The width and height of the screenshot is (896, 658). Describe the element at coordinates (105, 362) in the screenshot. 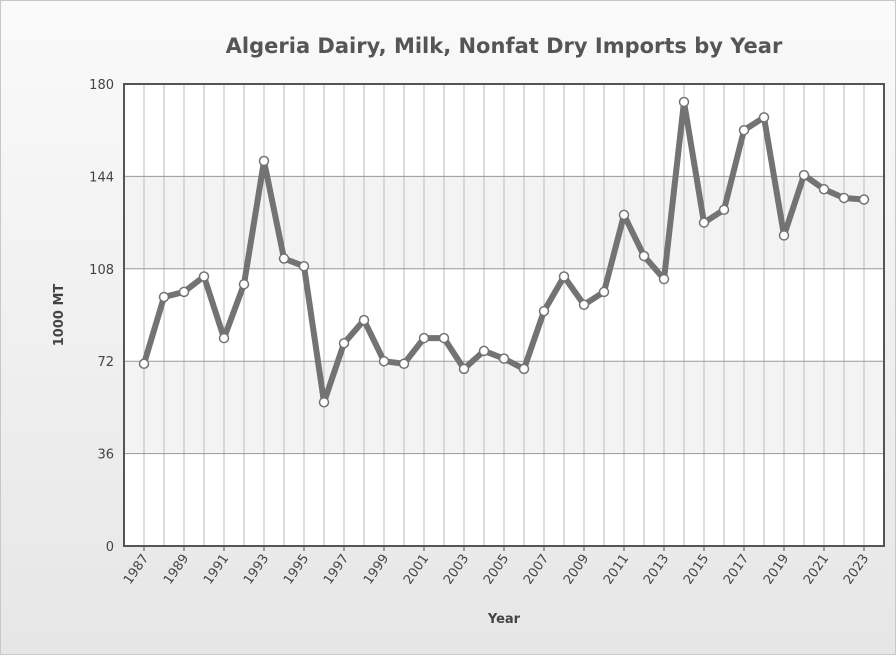

I see `y-tick-label: 72` at that location.